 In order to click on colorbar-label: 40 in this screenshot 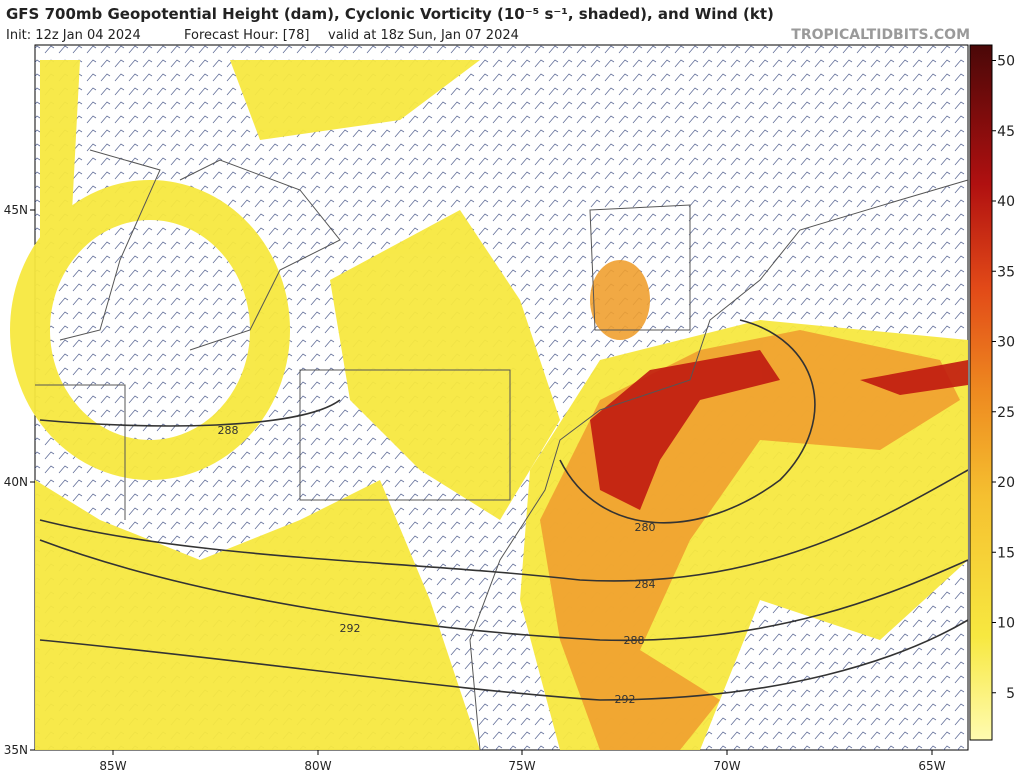, I will do `click(1006, 202)`.